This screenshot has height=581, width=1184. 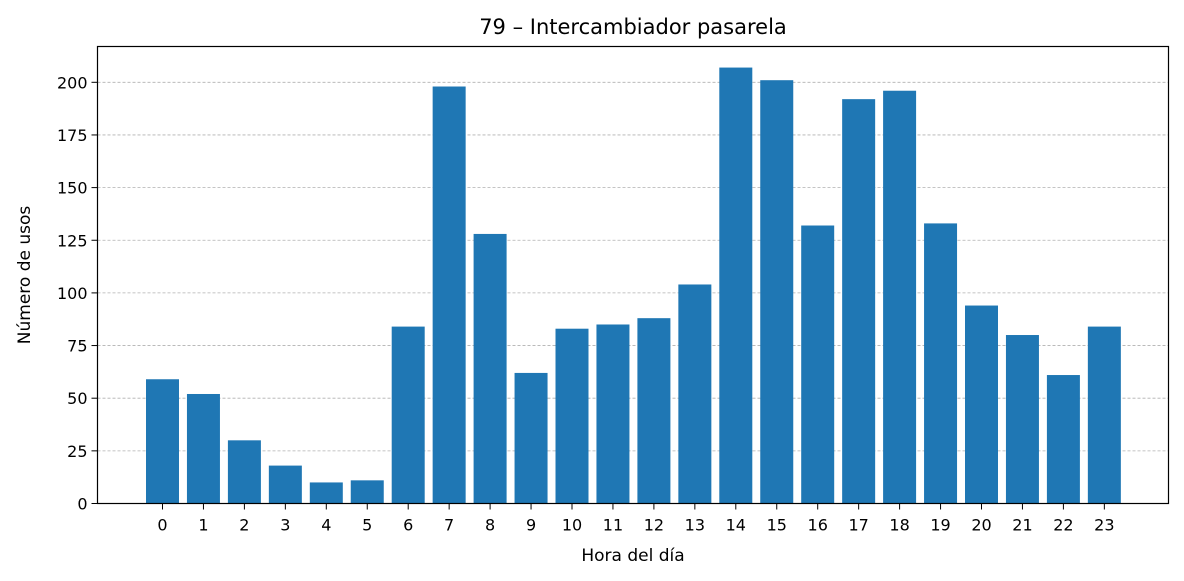 What do you see at coordinates (244, 525) in the screenshot?
I see `x-tick-label: 2` at bounding box center [244, 525].